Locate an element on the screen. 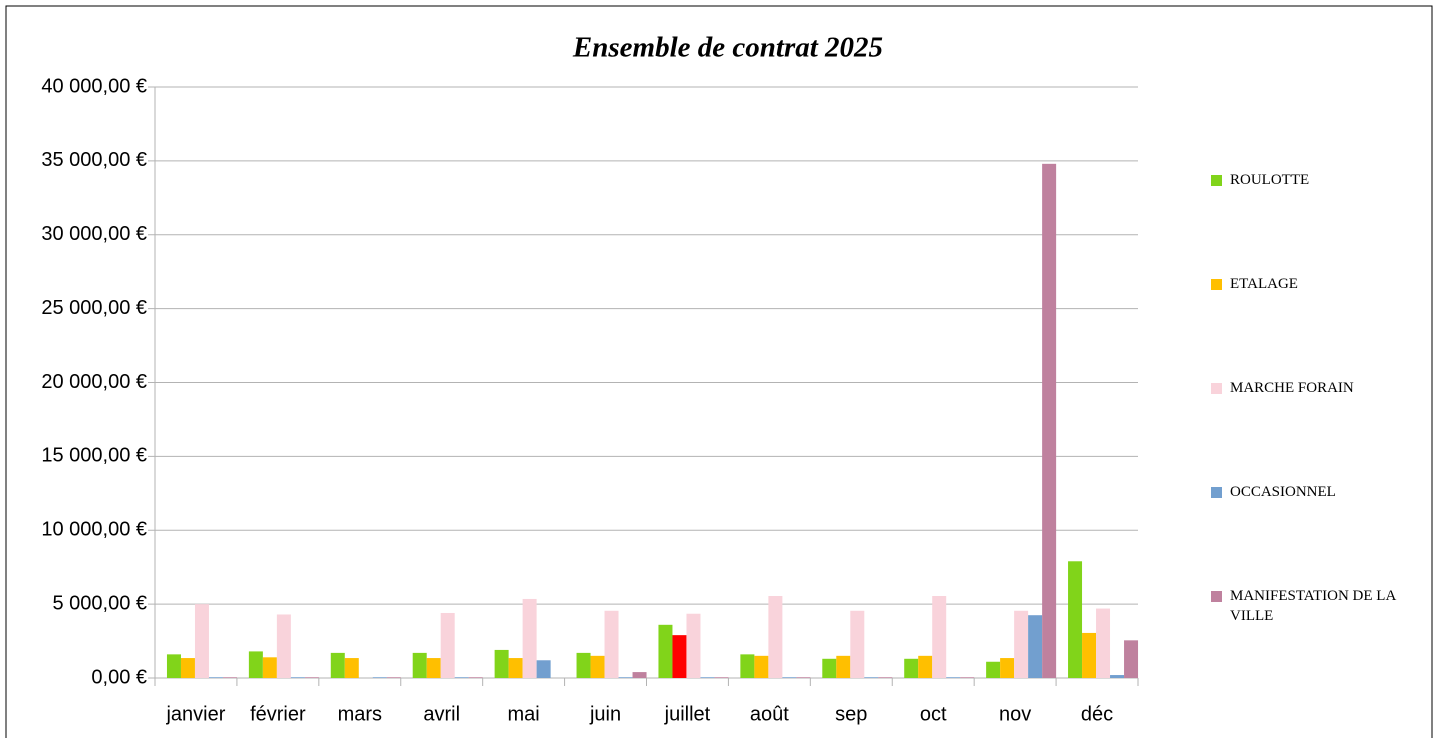  x-tick-label: avril is located at coordinates (441, 714).